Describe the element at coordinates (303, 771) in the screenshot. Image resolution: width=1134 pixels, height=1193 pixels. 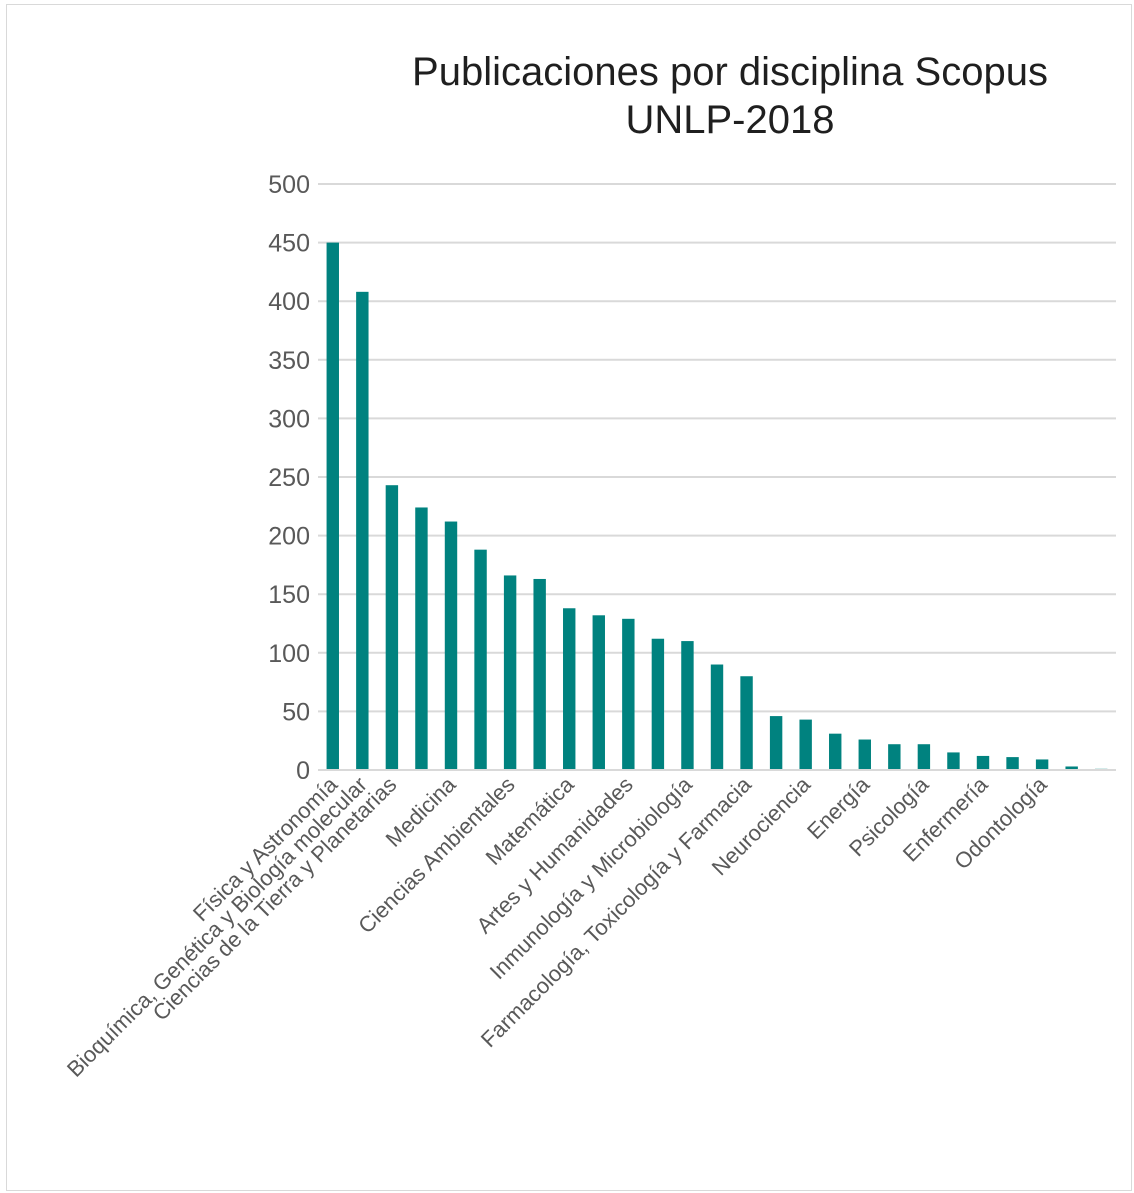
I see `y-tick-label-0: 0` at that location.